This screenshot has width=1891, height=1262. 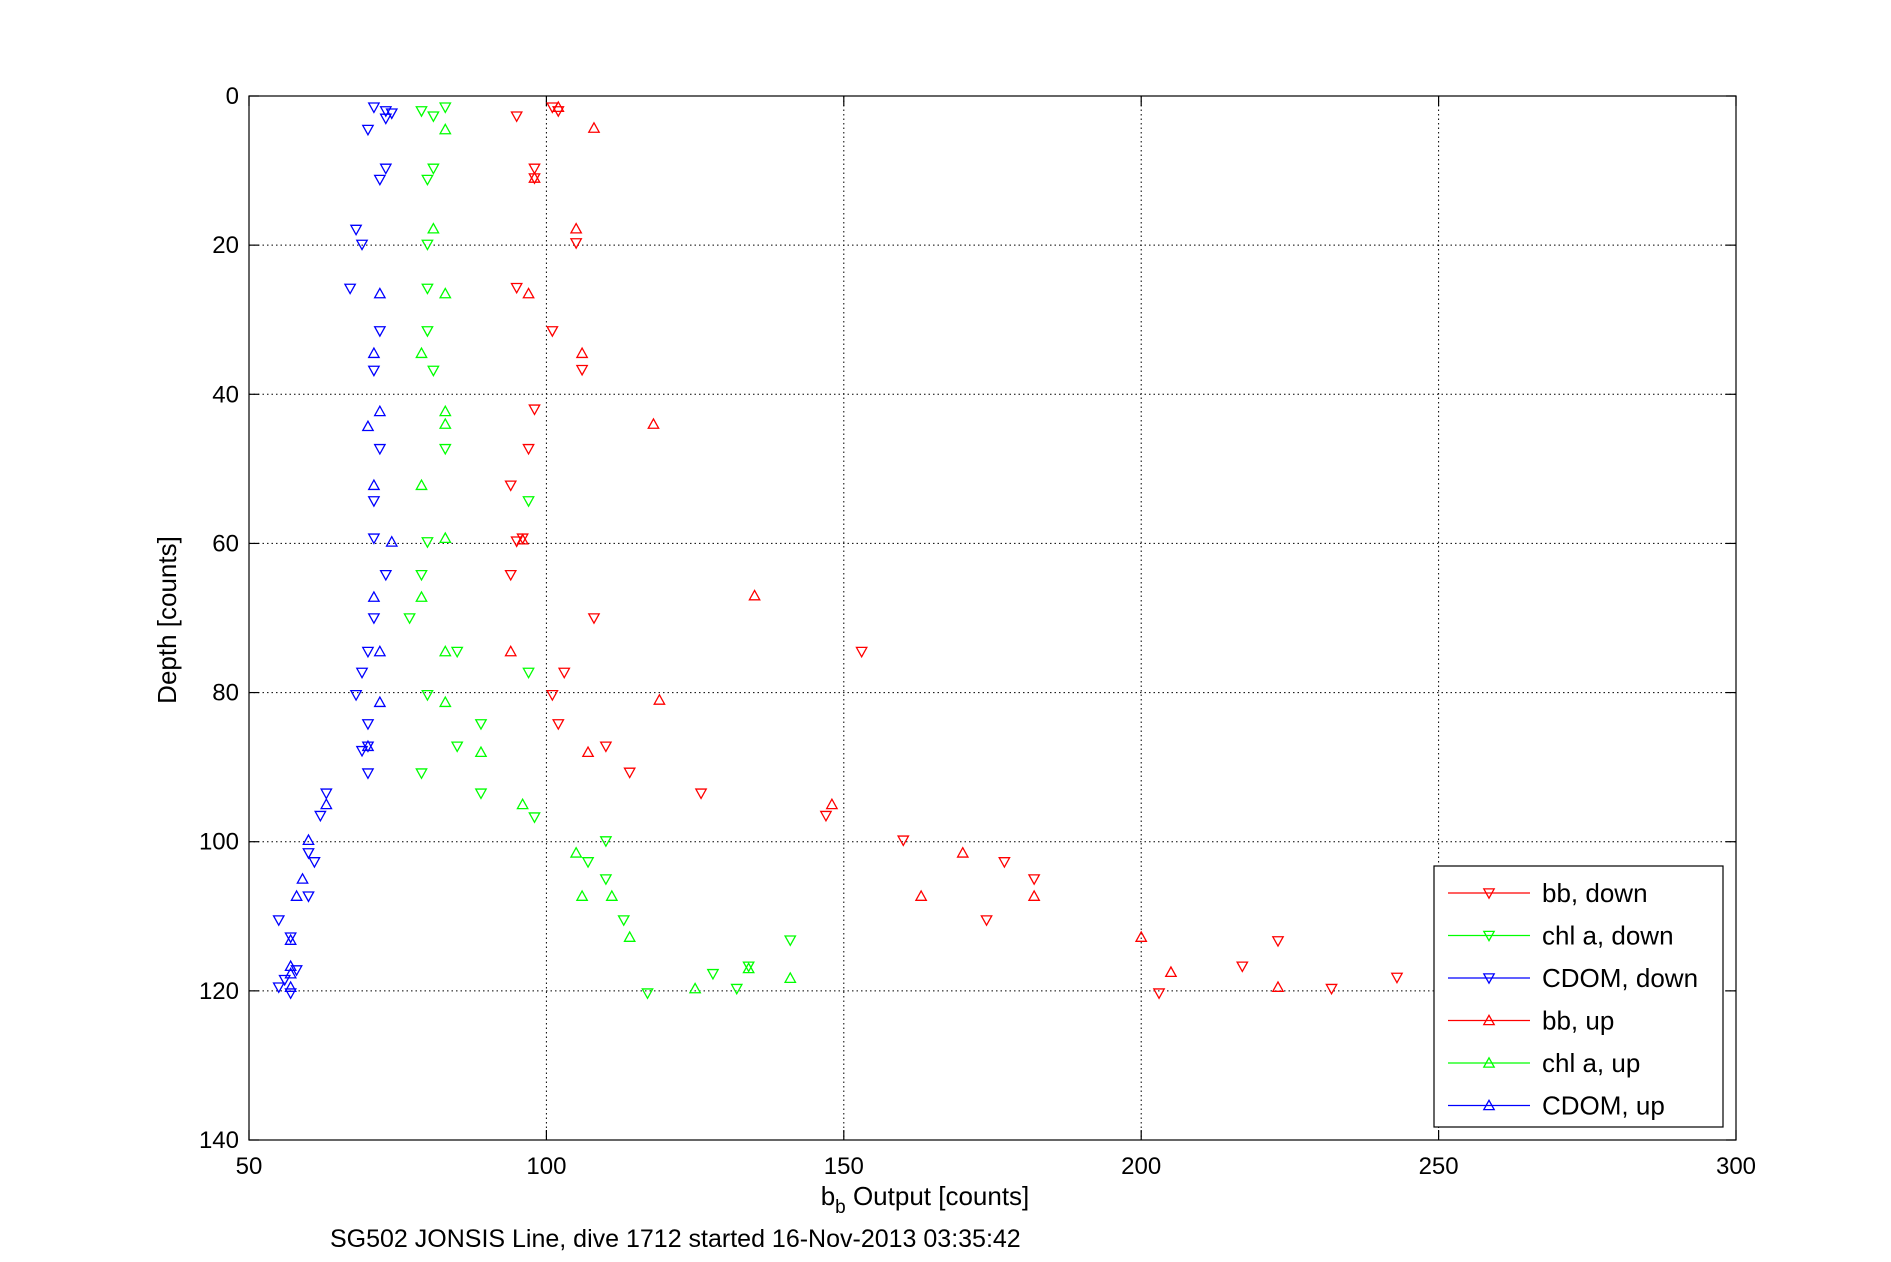 I want to click on x-axis-label-main: b, so click(x=828, y=1196).